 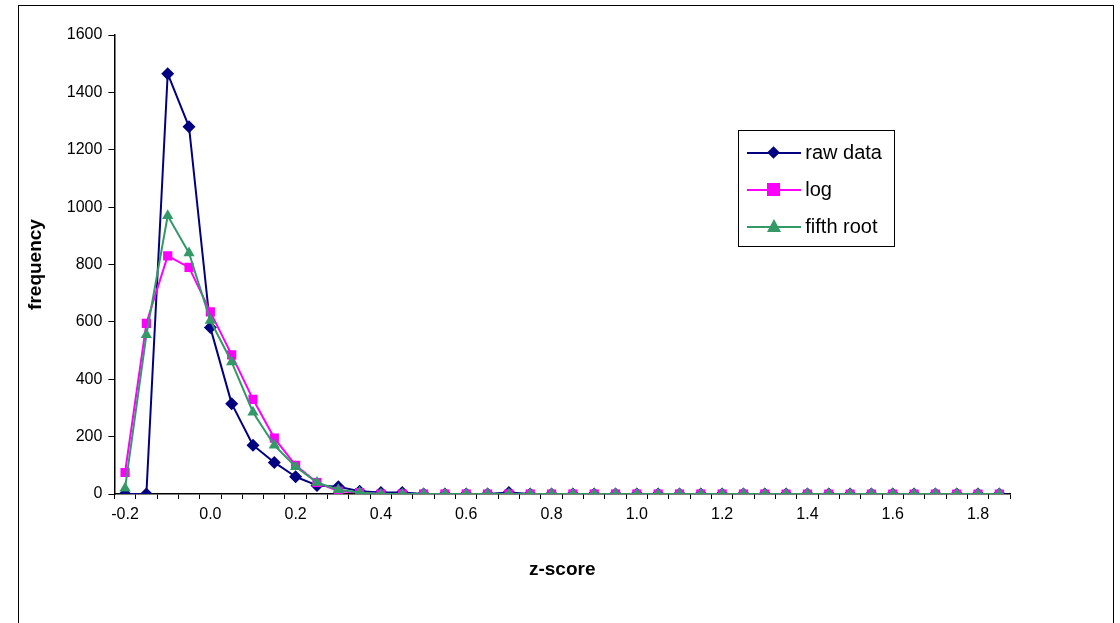 I want to click on legend-label: log, so click(x=818, y=189).